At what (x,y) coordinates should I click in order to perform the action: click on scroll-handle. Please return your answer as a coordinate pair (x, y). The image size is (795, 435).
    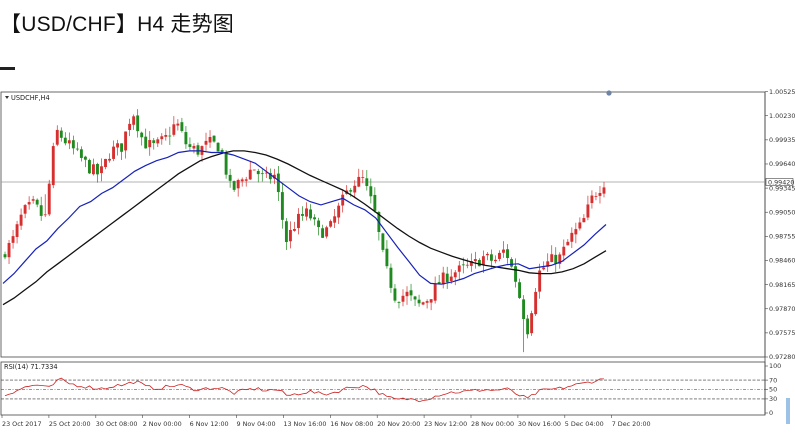
    Looking at the image, I should click on (788, 411).